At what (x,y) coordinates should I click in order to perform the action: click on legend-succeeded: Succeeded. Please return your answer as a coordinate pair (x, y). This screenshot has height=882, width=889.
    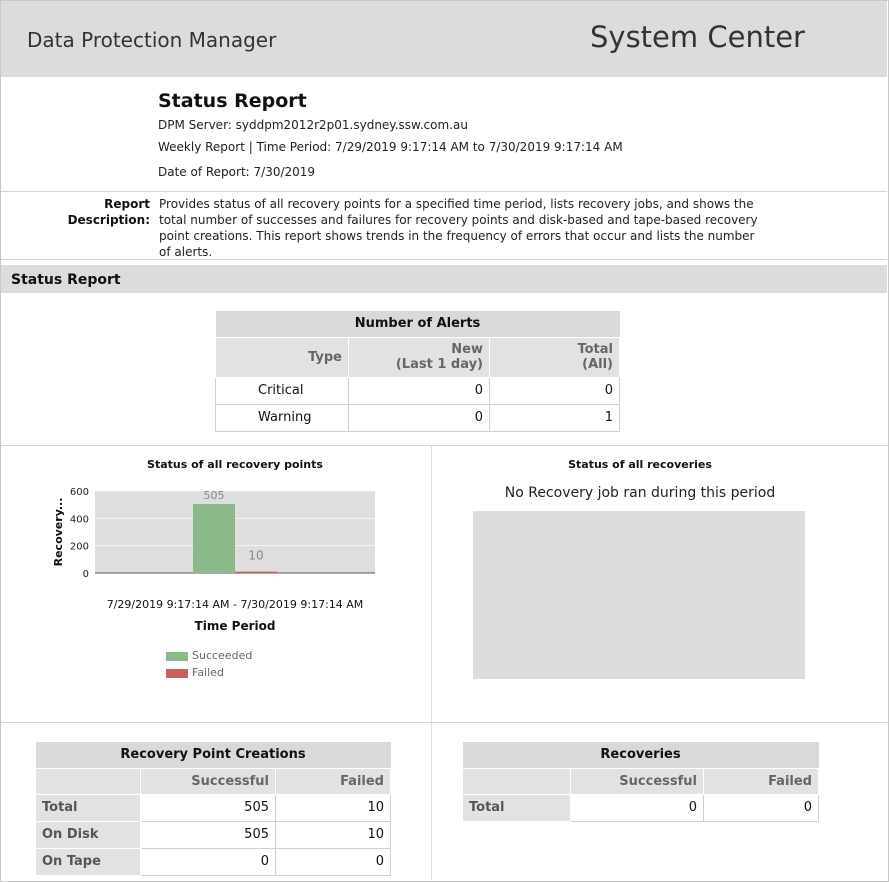
    Looking at the image, I should click on (209, 655).